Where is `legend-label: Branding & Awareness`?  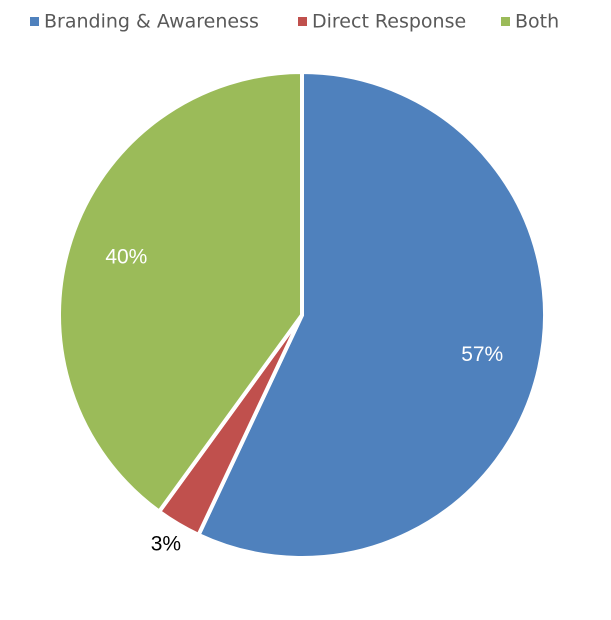 legend-label: Branding & Awareness is located at coordinates (151, 22).